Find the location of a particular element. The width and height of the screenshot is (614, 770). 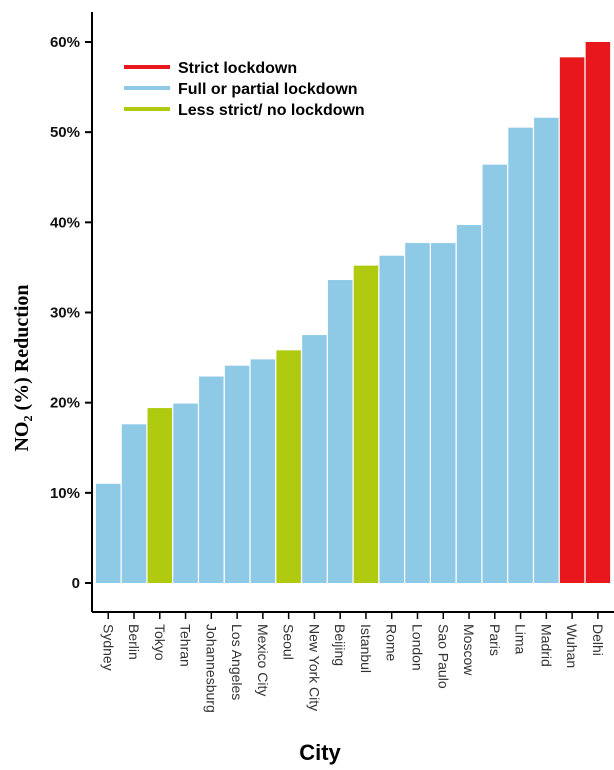

x-tick-label: Mexico City is located at coordinates (263, 660).